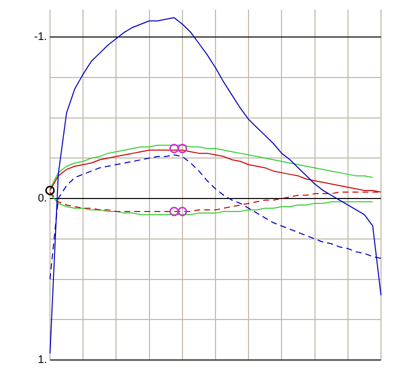 This screenshot has height=377, width=398. I want to click on y-tick-label: -1., so click(40, 37).